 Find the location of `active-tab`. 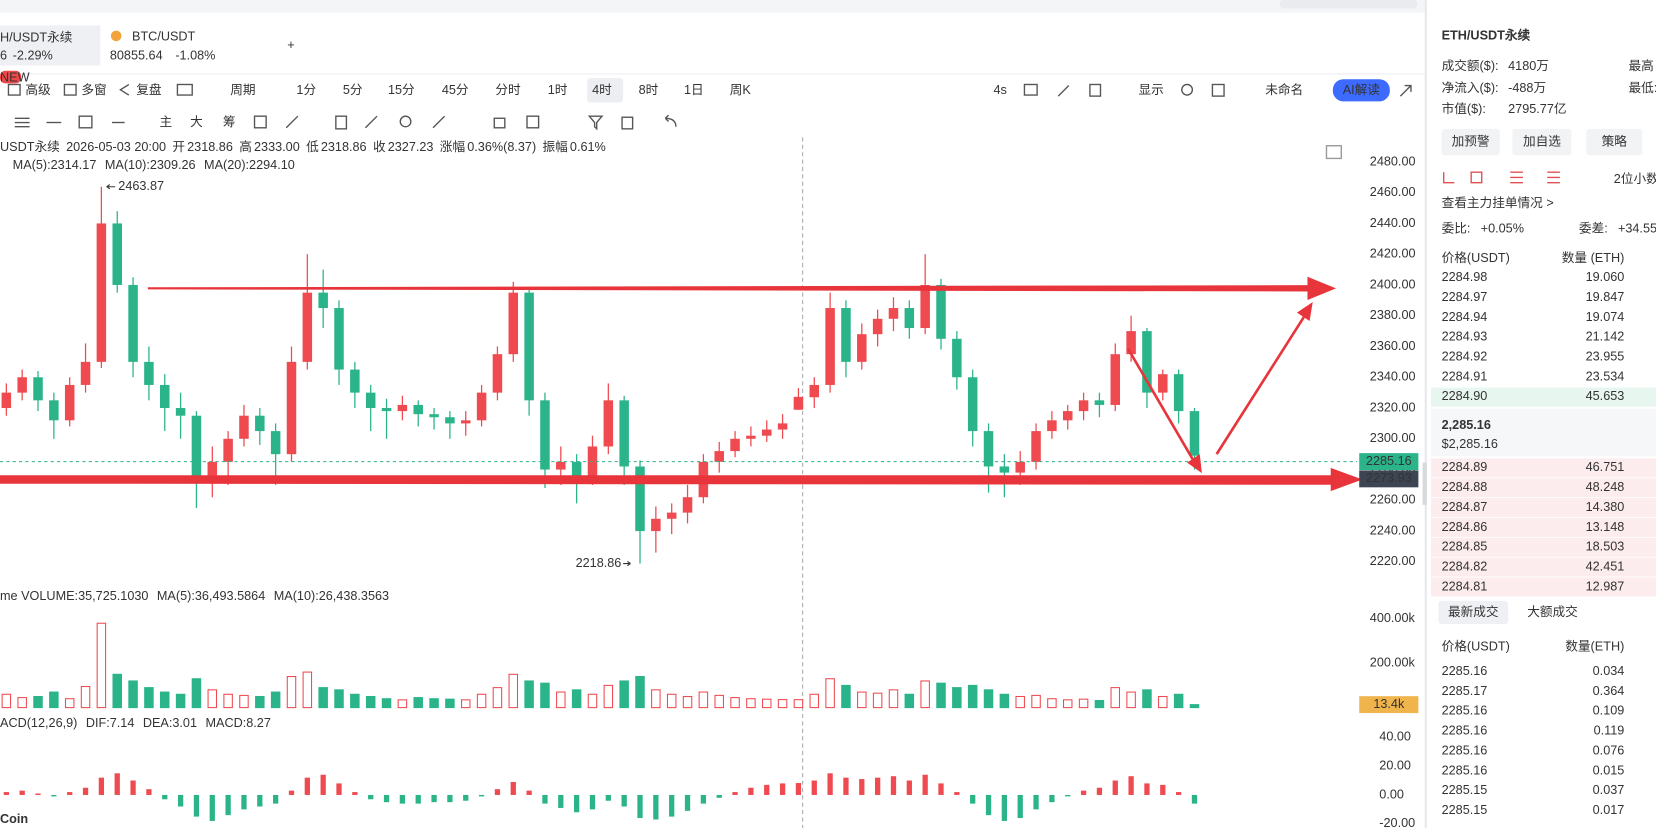

active-tab is located at coordinates (50, 45).